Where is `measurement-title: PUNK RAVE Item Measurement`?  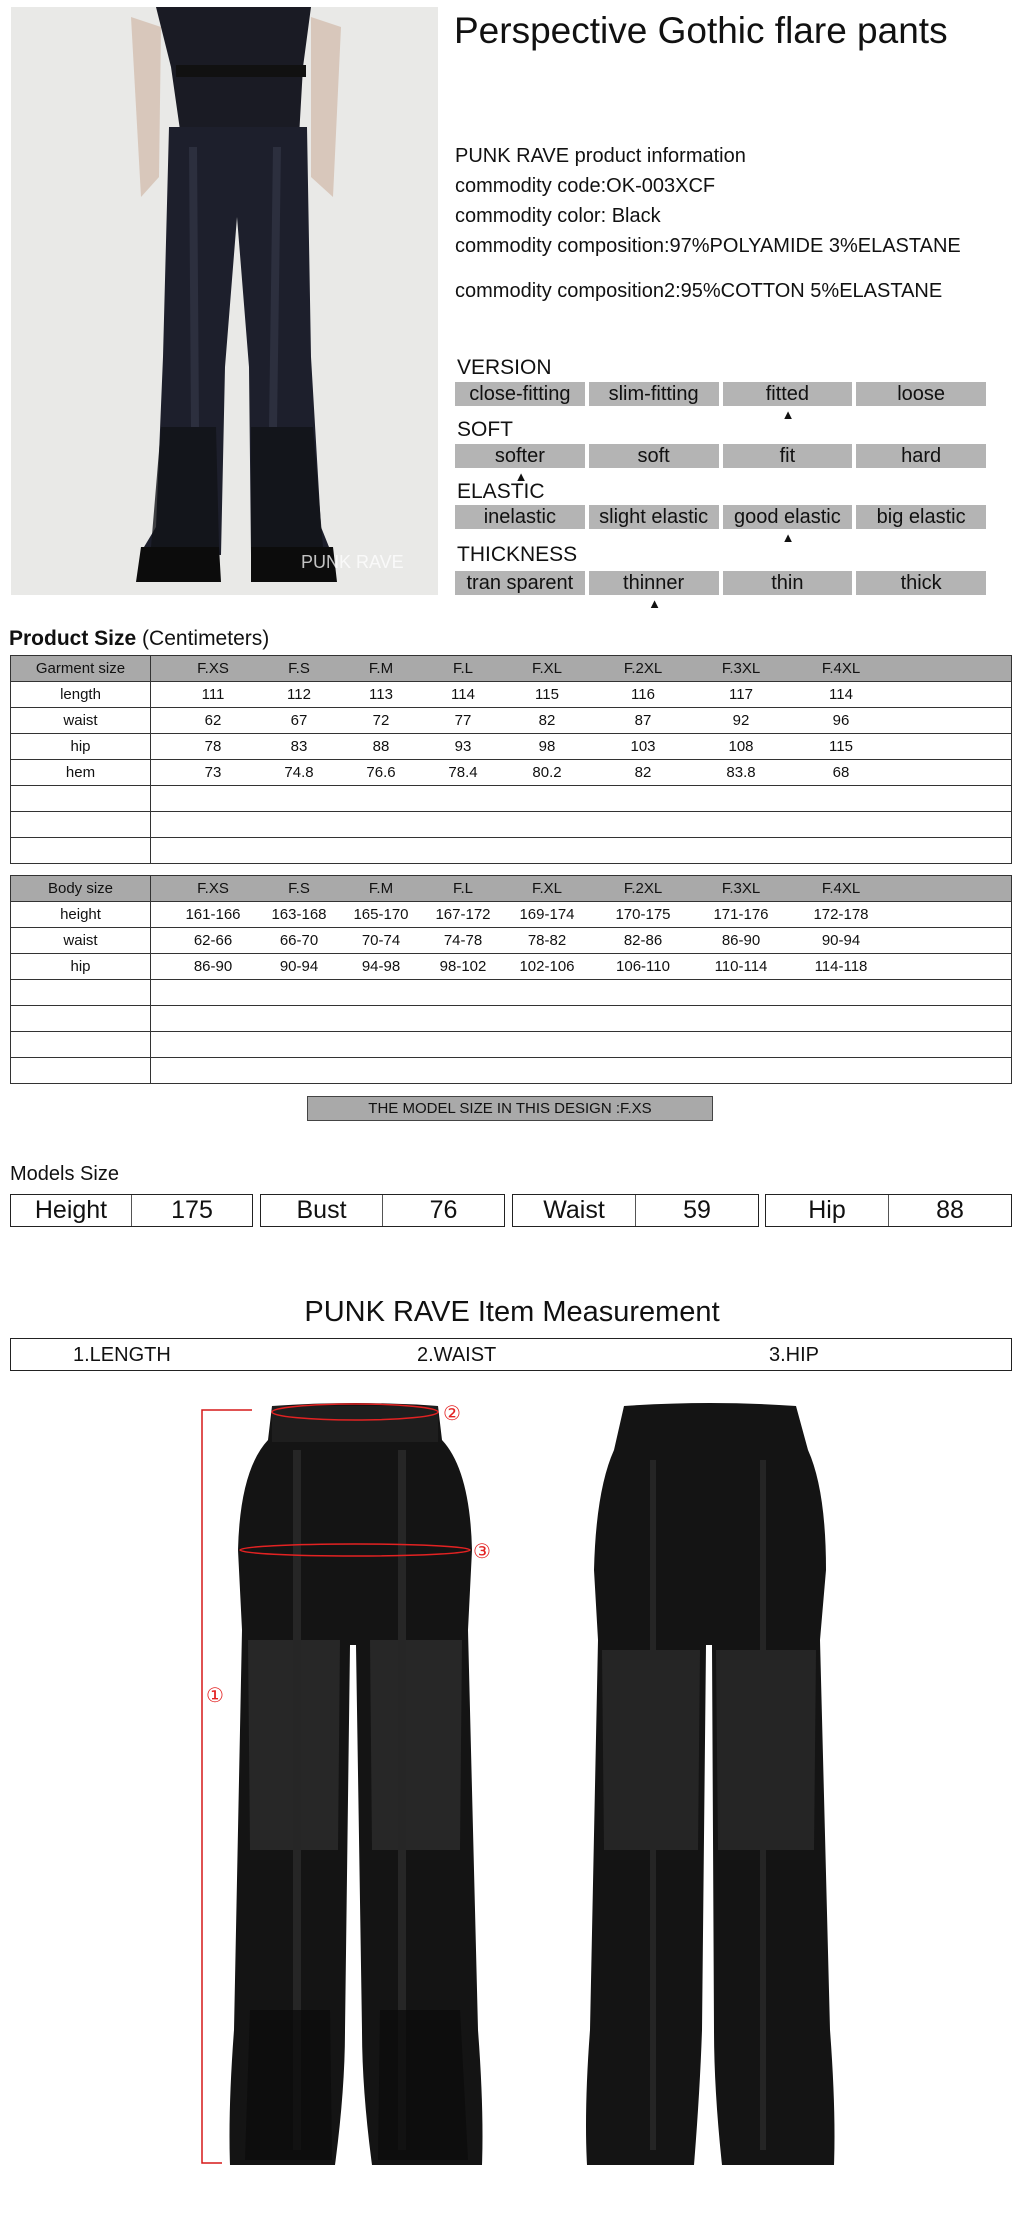
measurement-title: PUNK RAVE Item Measurement is located at coordinates (512, 1312).